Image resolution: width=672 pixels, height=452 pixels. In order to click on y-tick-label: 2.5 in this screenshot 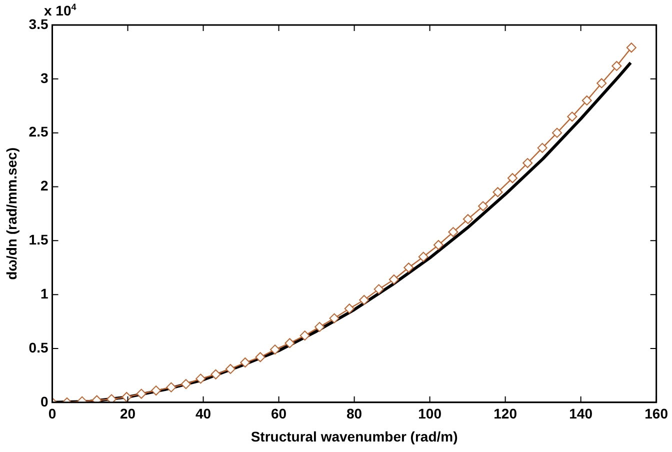, I will do `click(38, 132)`.